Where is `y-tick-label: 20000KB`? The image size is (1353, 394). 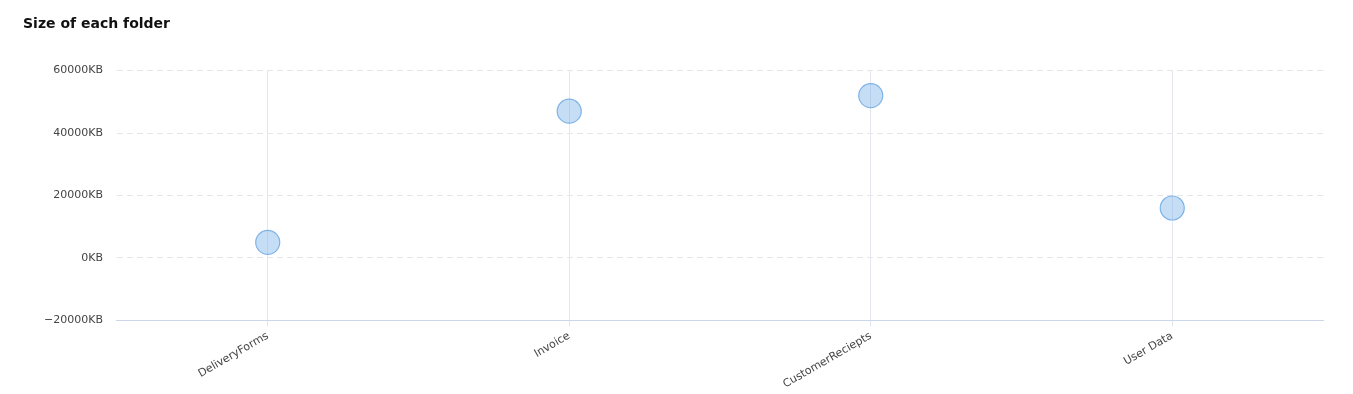 y-tick-label: 20000KB is located at coordinates (78, 195).